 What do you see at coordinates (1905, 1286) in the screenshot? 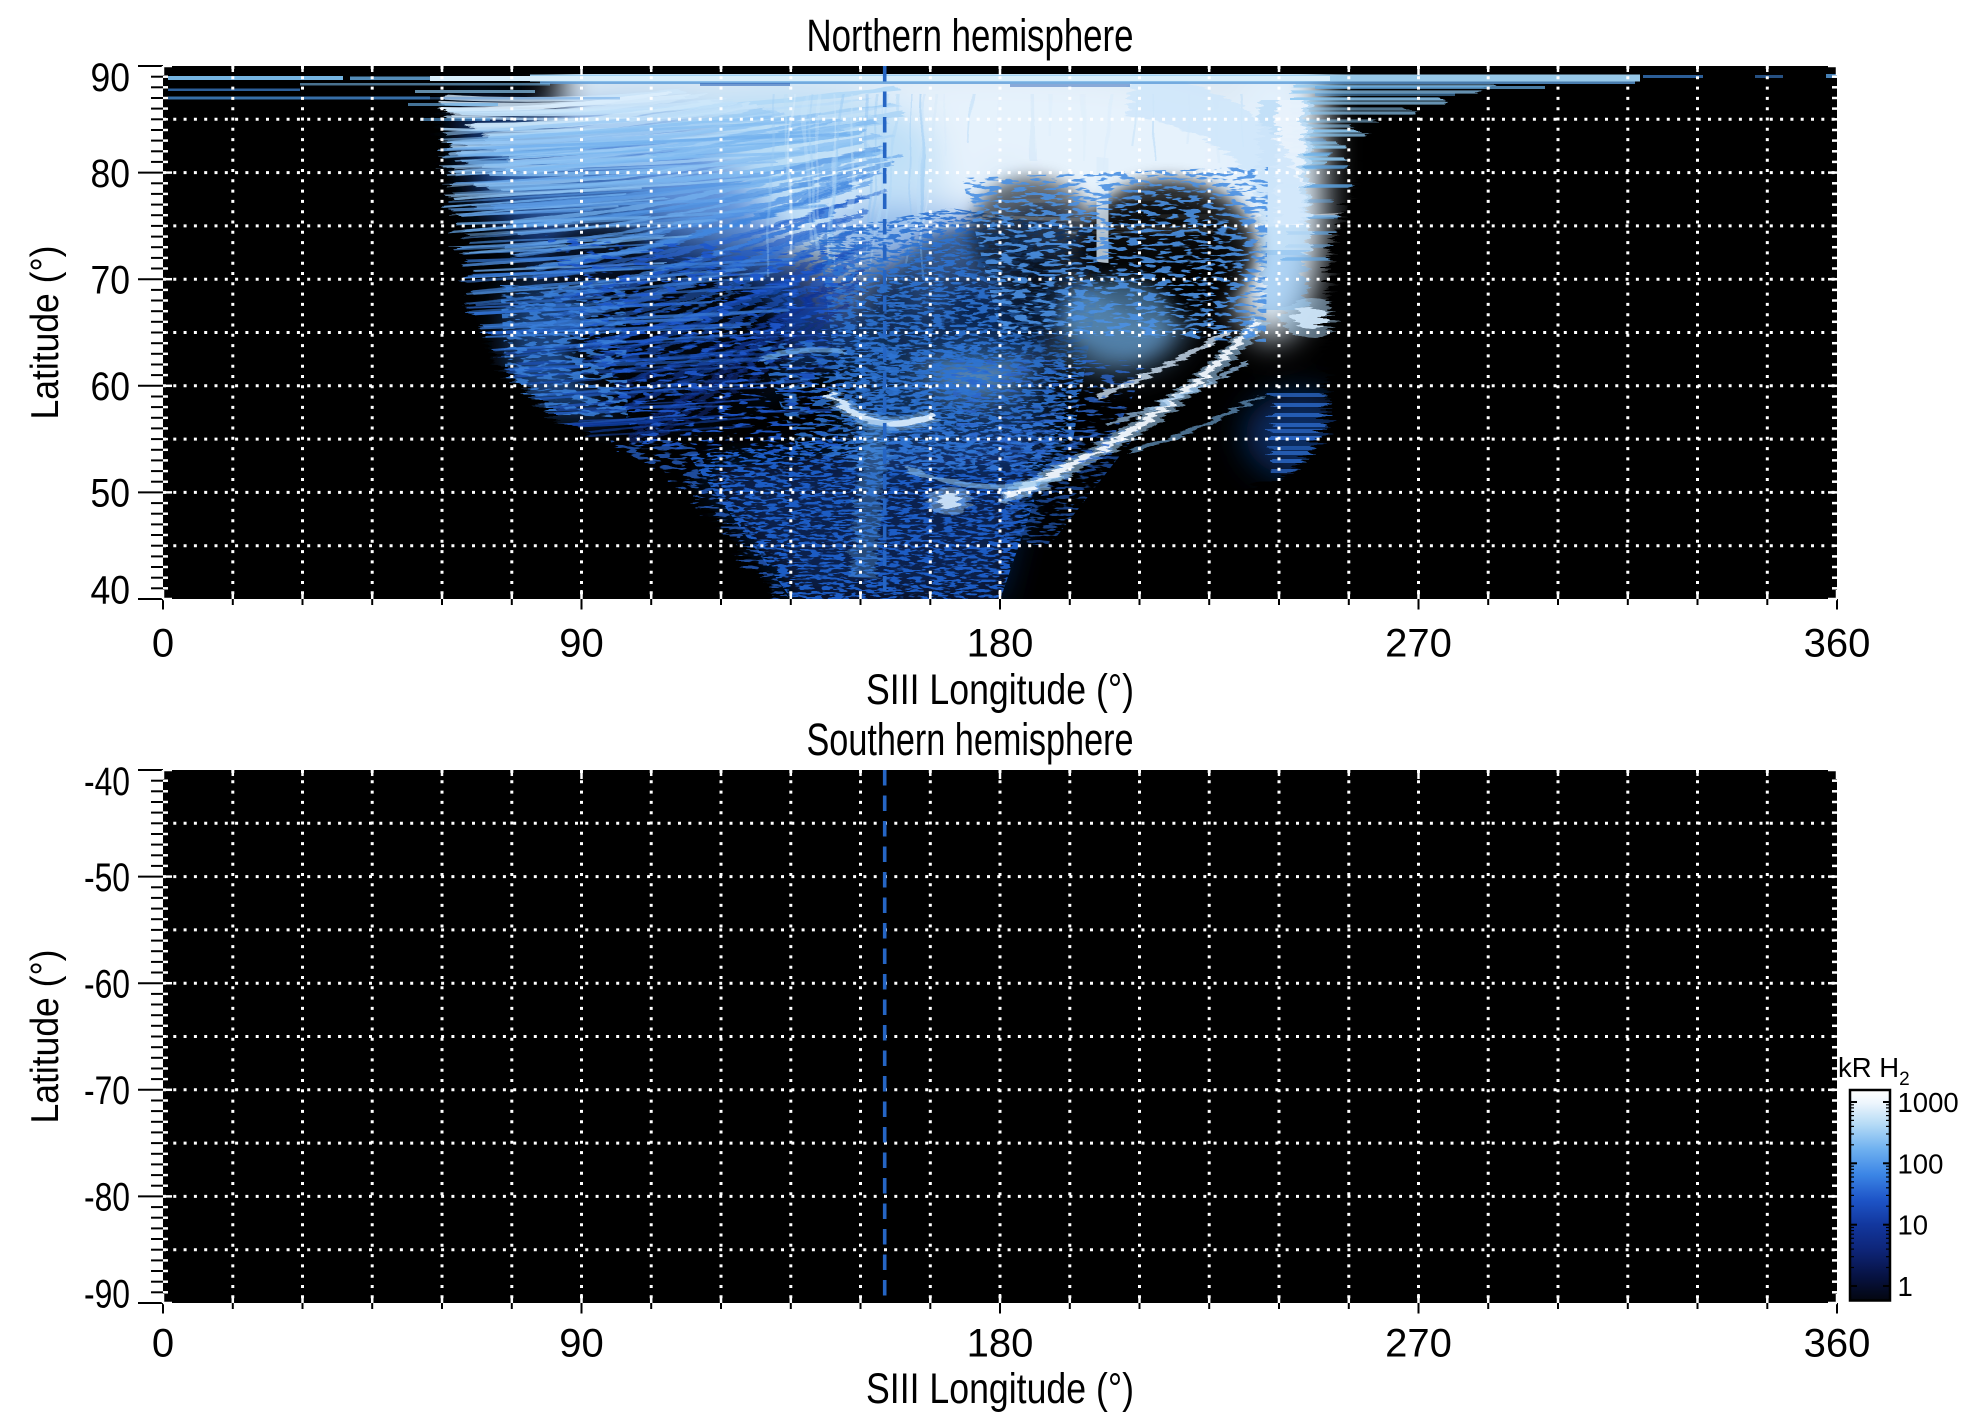
I see `svg-text: 1` at bounding box center [1905, 1286].